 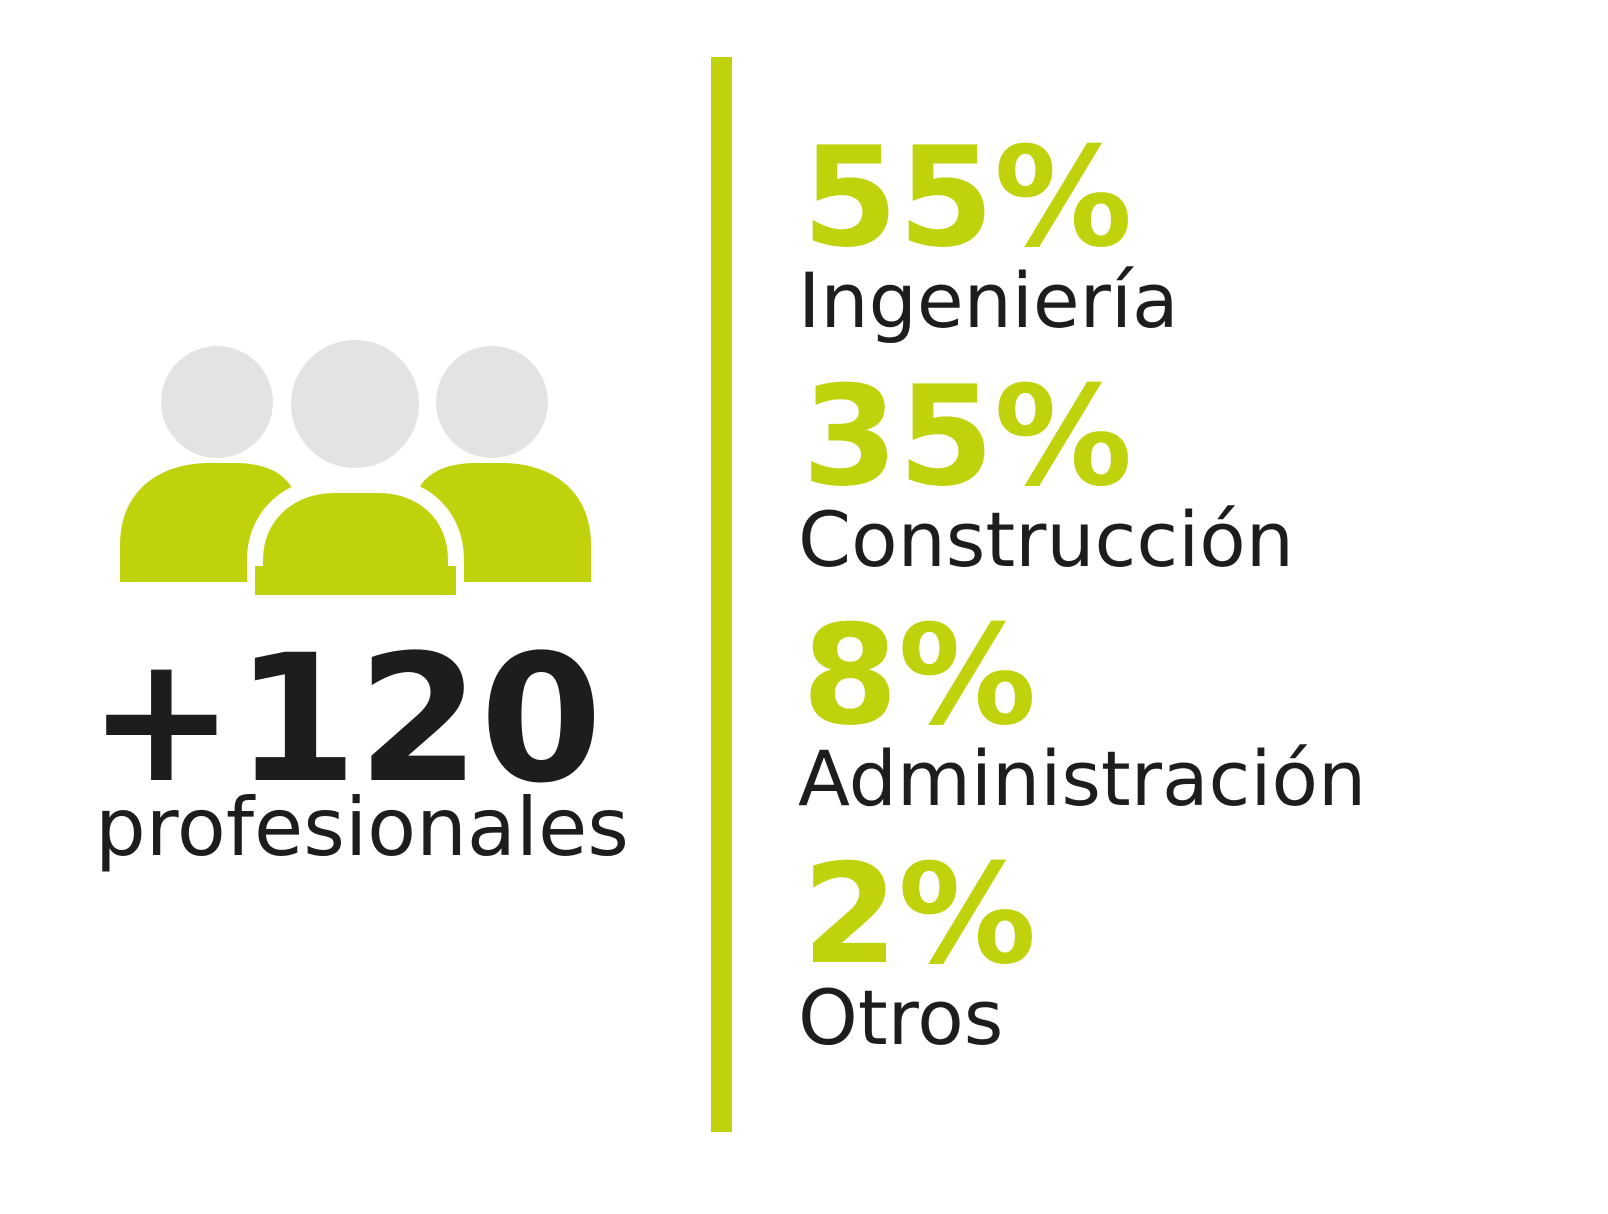 I want to click on stat-label: Ingeniería, so click(x=988, y=300).